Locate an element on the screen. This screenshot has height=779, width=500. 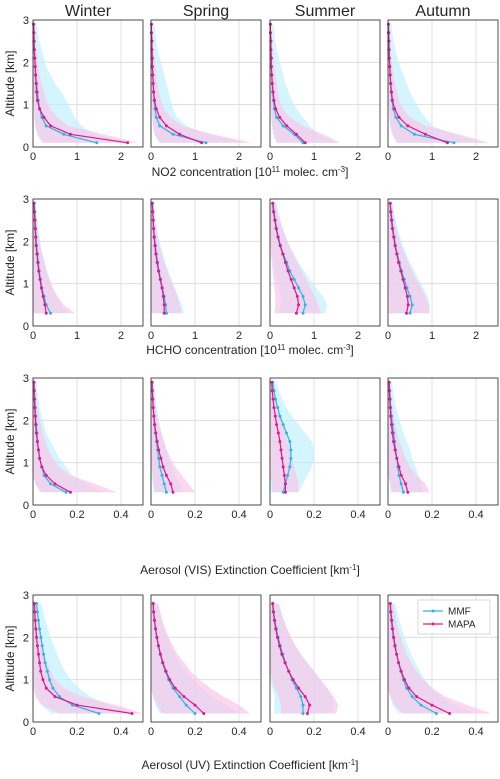
legend-marker-mapa is located at coordinates (433, 624).